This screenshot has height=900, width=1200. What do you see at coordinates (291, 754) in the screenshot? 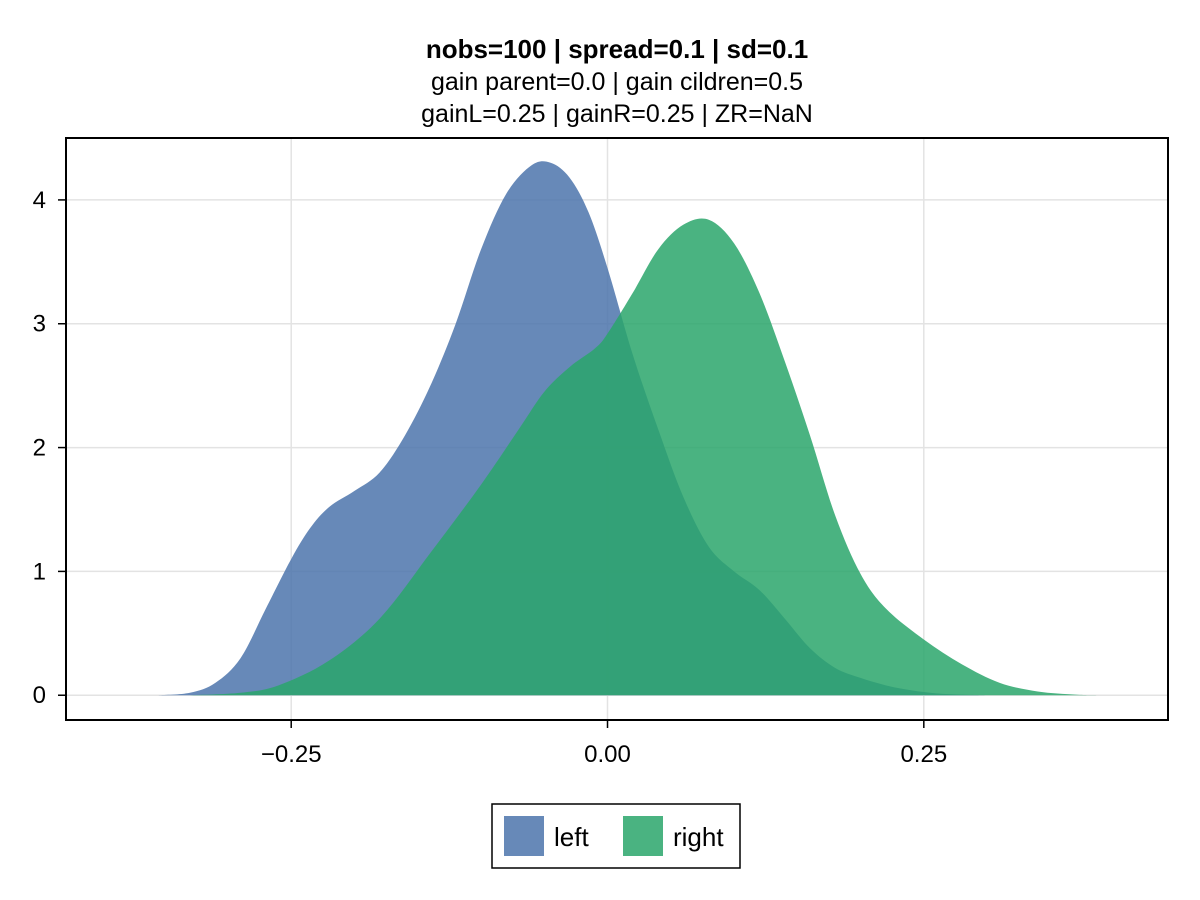
I see `x-tick-label: −0.25` at bounding box center [291, 754].